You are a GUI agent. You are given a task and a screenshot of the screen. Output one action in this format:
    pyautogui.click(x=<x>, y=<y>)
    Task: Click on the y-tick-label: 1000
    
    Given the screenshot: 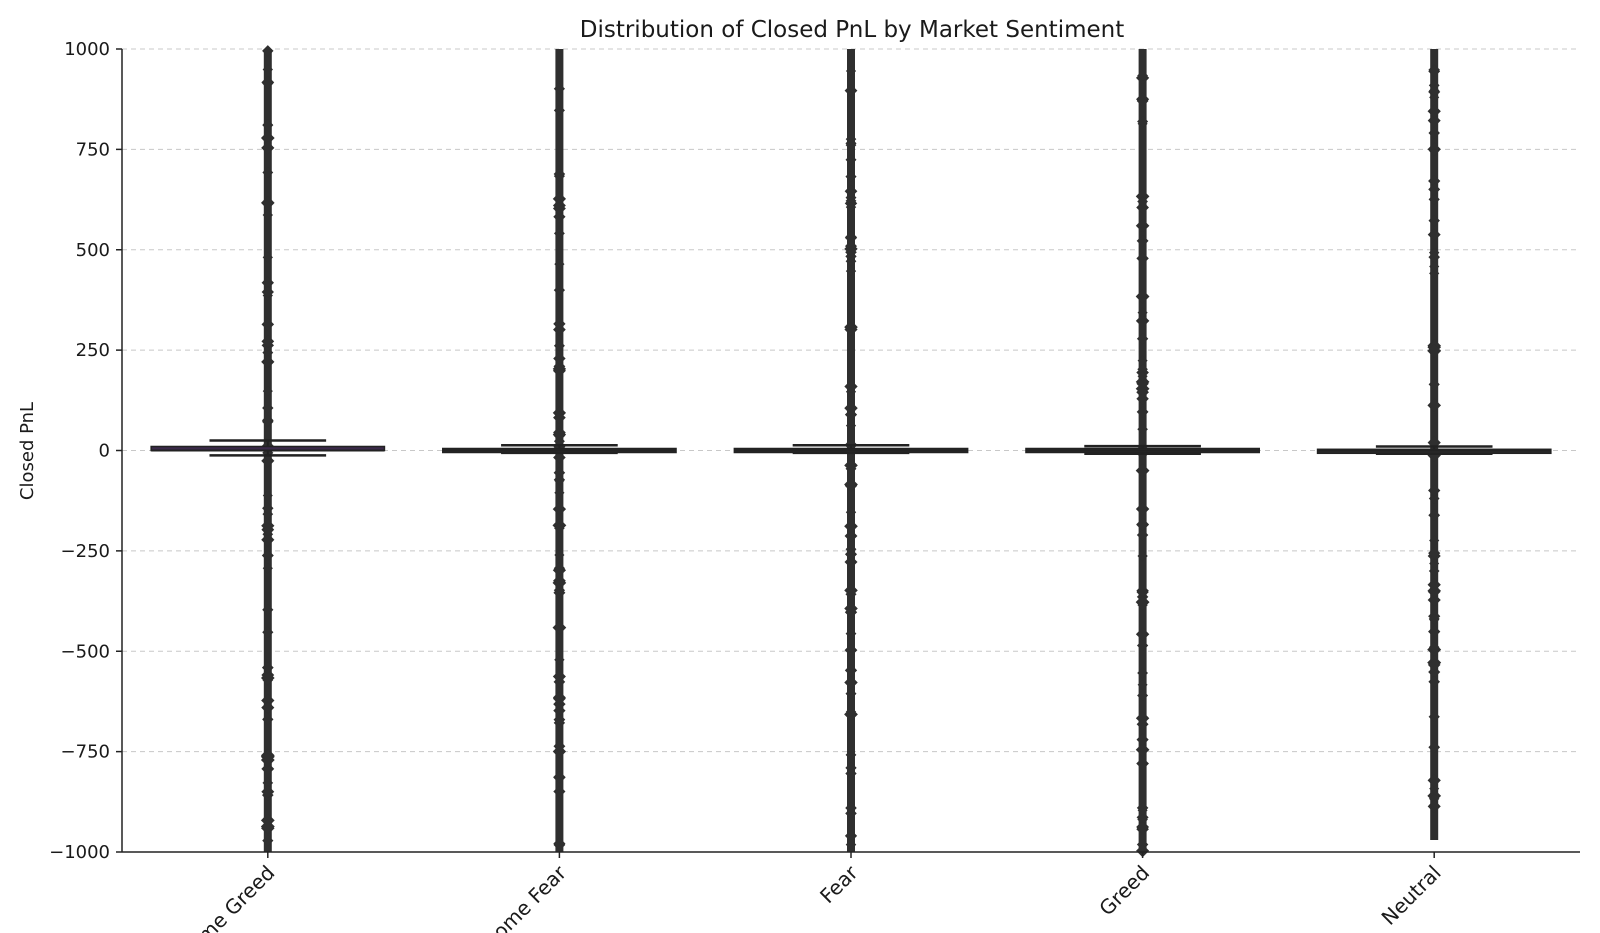 What is the action you would take?
    pyautogui.click(x=87, y=49)
    